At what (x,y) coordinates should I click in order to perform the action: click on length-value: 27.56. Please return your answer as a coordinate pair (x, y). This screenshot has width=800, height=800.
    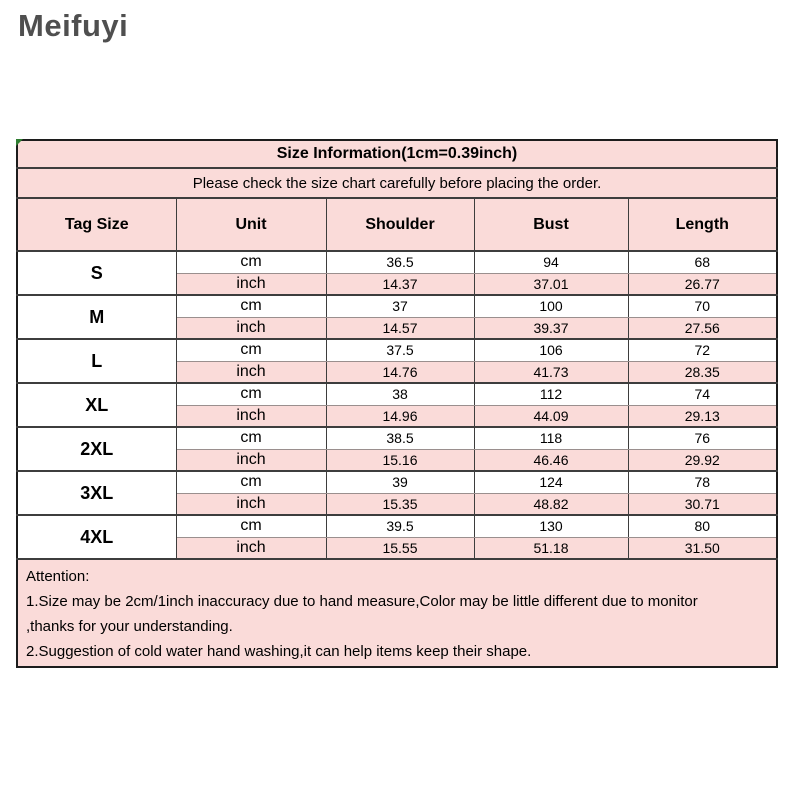
    Looking at the image, I should click on (702, 328).